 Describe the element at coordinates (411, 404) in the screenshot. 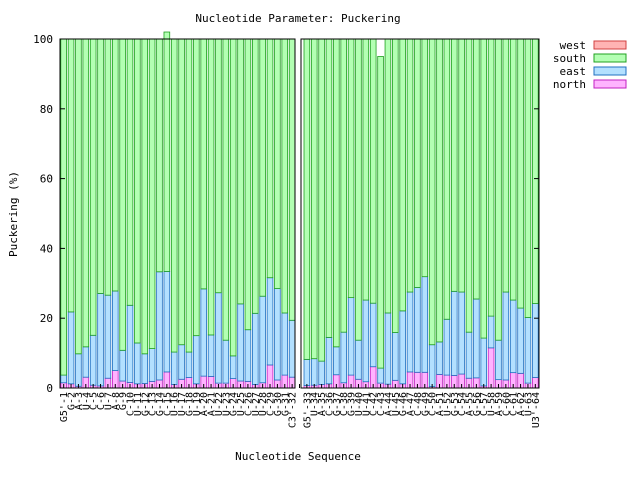

I see `x-tick-label: A-47` at that location.